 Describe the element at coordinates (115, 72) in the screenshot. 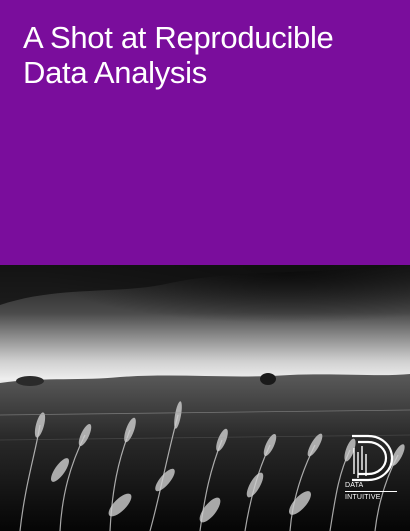

I see `cover-title-line-2: Data Analysis` at that location.